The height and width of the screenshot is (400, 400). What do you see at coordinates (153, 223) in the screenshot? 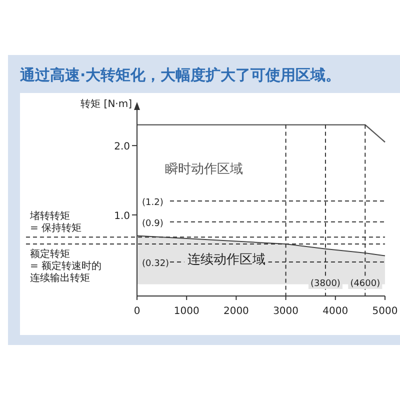
I see `ref-line-label: (0.9)` at bounding box center [153, 223].